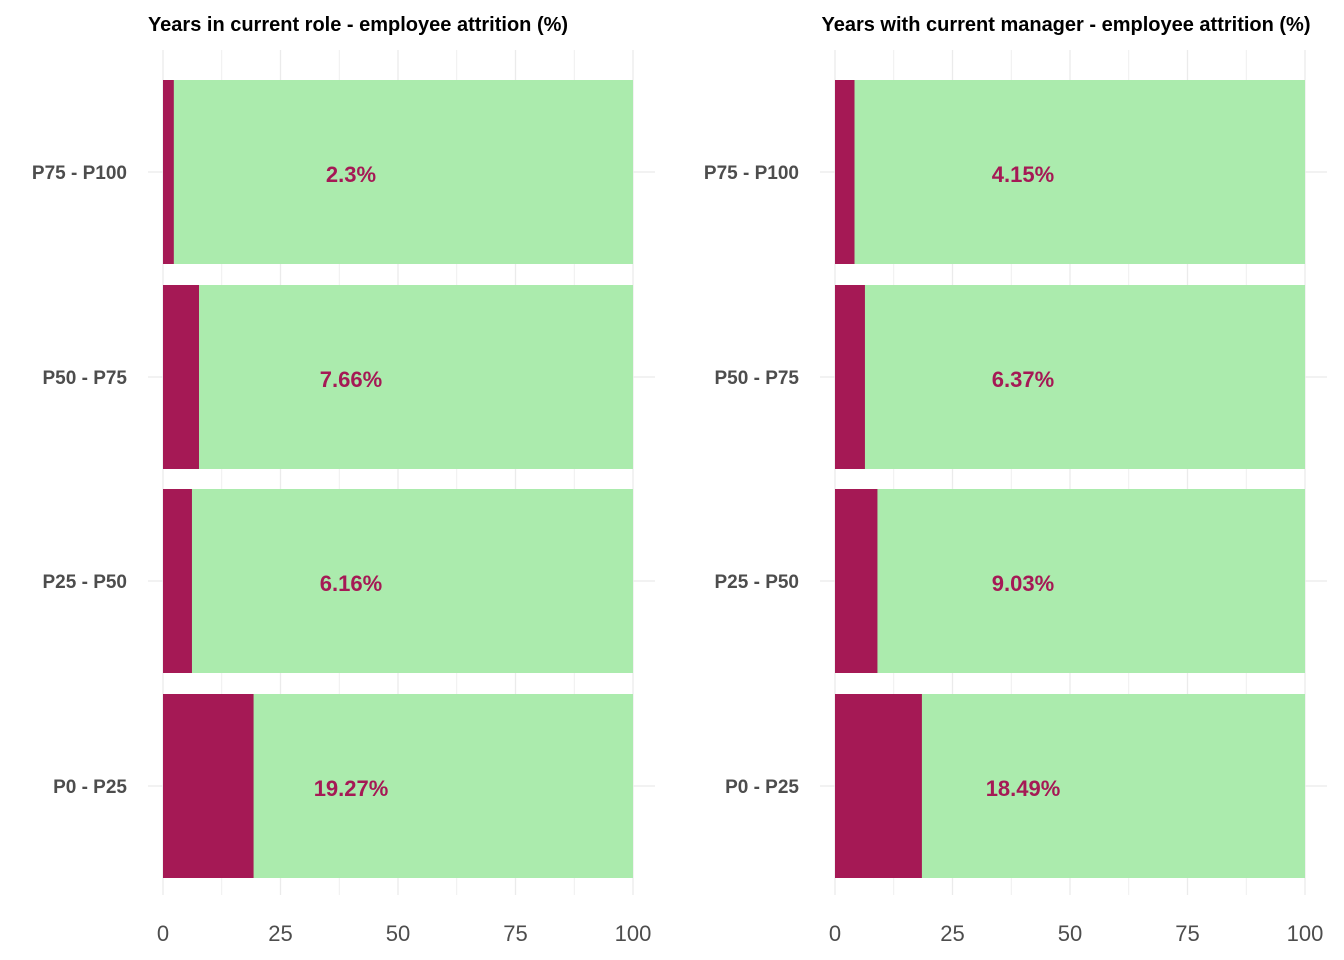 This screenshot has width=1344, height=960. Describe the element at coordinates (1023, 379) in the screenshot. I see `data-label: 6.37%` at that location.